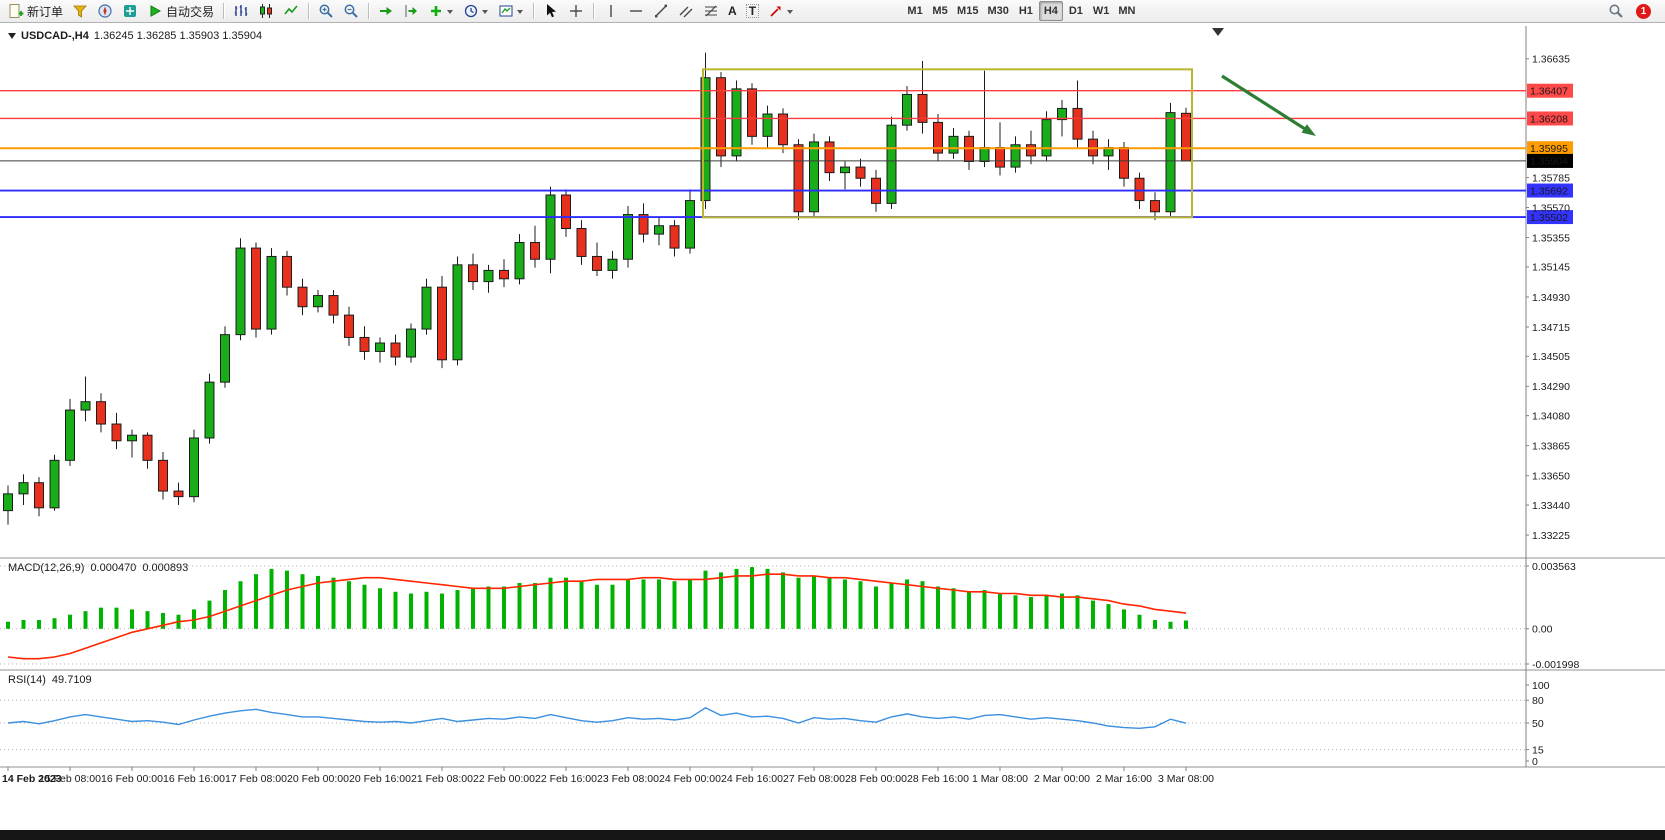 Image resolution: width=1665 pixels, height=840 pixels. Describe the element at coordinates (1026, 11) in the screenshot. I see `timeframe-h1-button: H1` at that location.